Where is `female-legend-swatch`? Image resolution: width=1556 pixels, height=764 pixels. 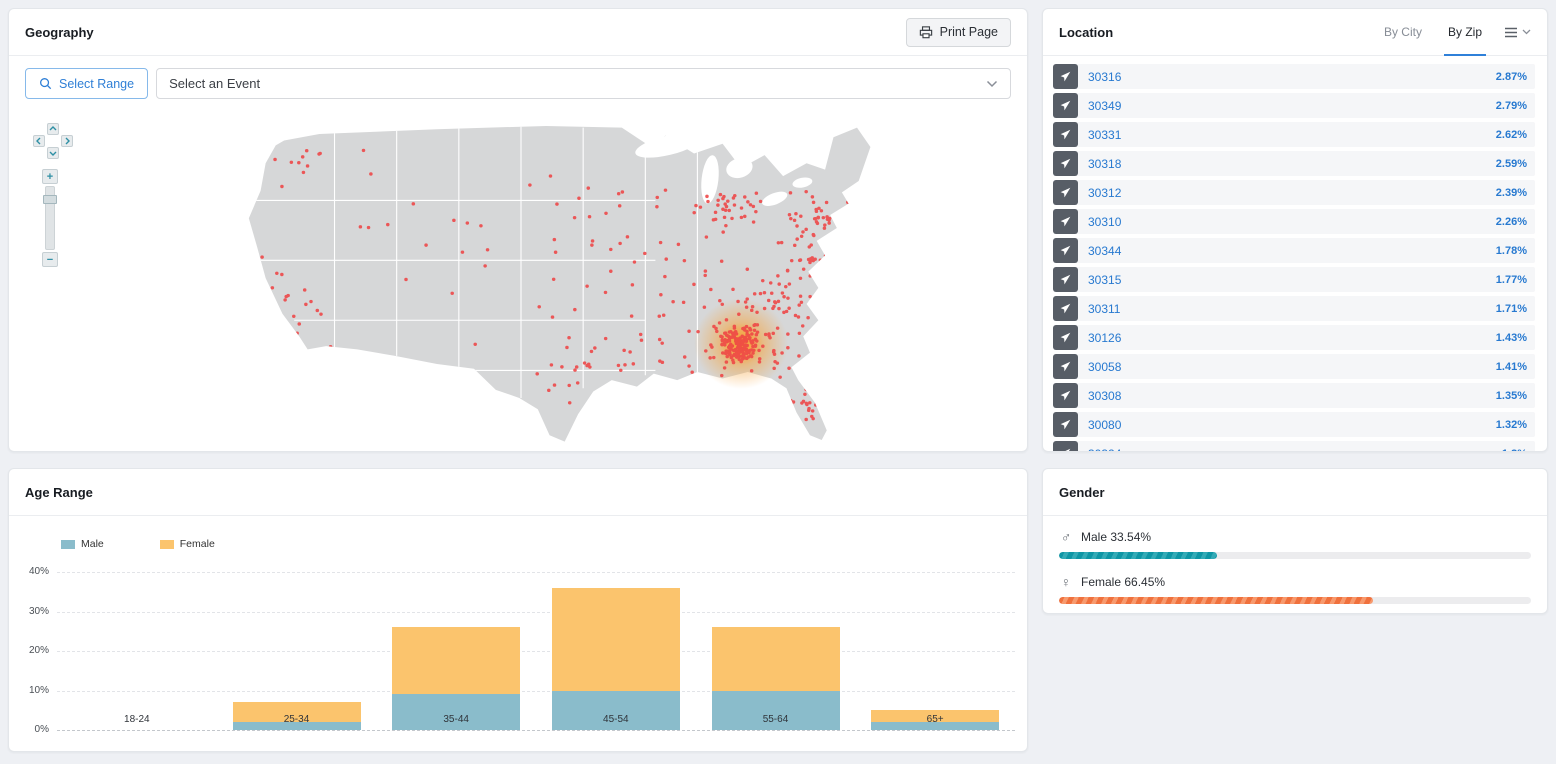
female-legend-swatch is located at coordinates (166, 544).